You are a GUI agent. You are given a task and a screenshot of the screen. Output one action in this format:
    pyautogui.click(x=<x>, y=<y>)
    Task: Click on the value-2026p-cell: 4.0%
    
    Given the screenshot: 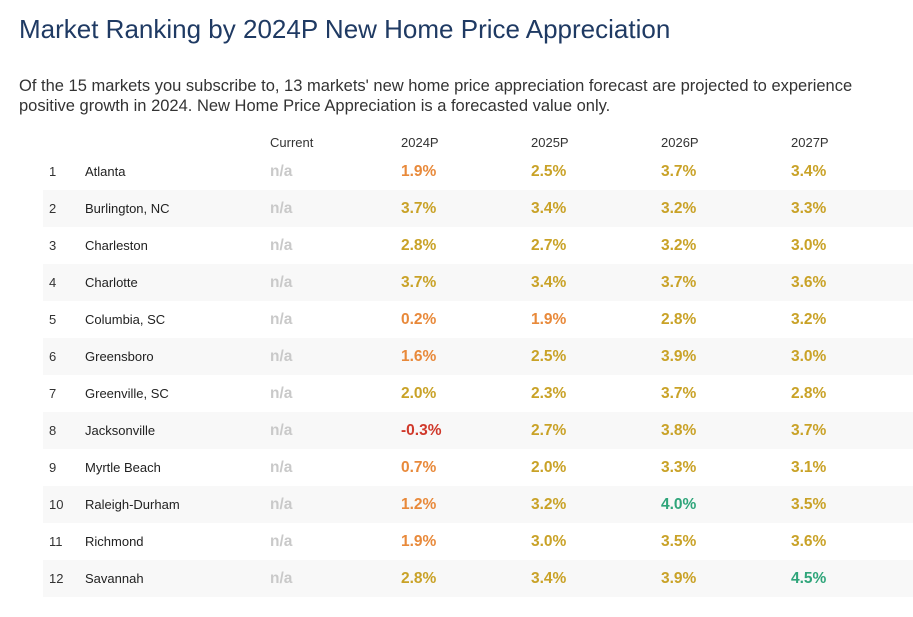 What is the action you would take?
    pyautogui.click(x=679, y=504)
    